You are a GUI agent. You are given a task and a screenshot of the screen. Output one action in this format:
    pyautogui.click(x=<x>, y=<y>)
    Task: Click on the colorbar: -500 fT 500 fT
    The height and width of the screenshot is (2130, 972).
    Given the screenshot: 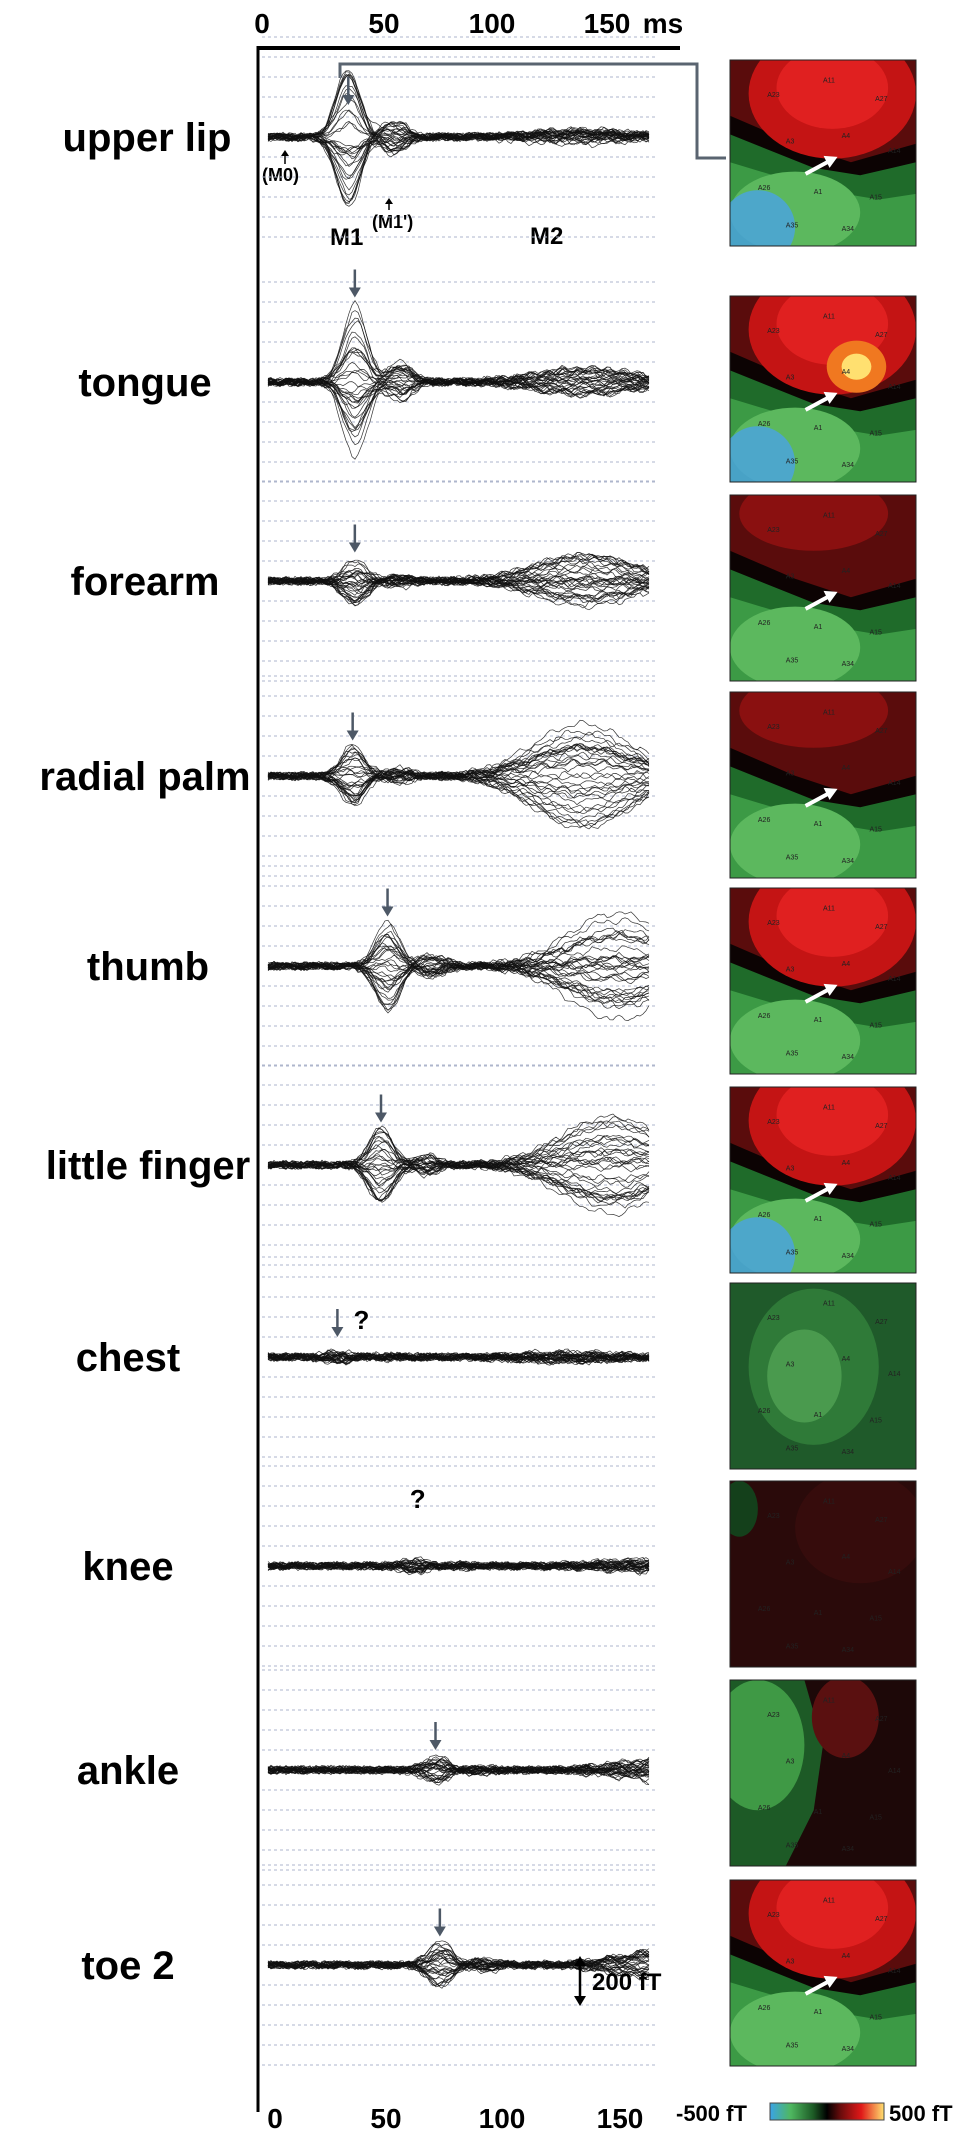 What is the action you would take?
    pyautogui.click(x=814, y=2113)
    